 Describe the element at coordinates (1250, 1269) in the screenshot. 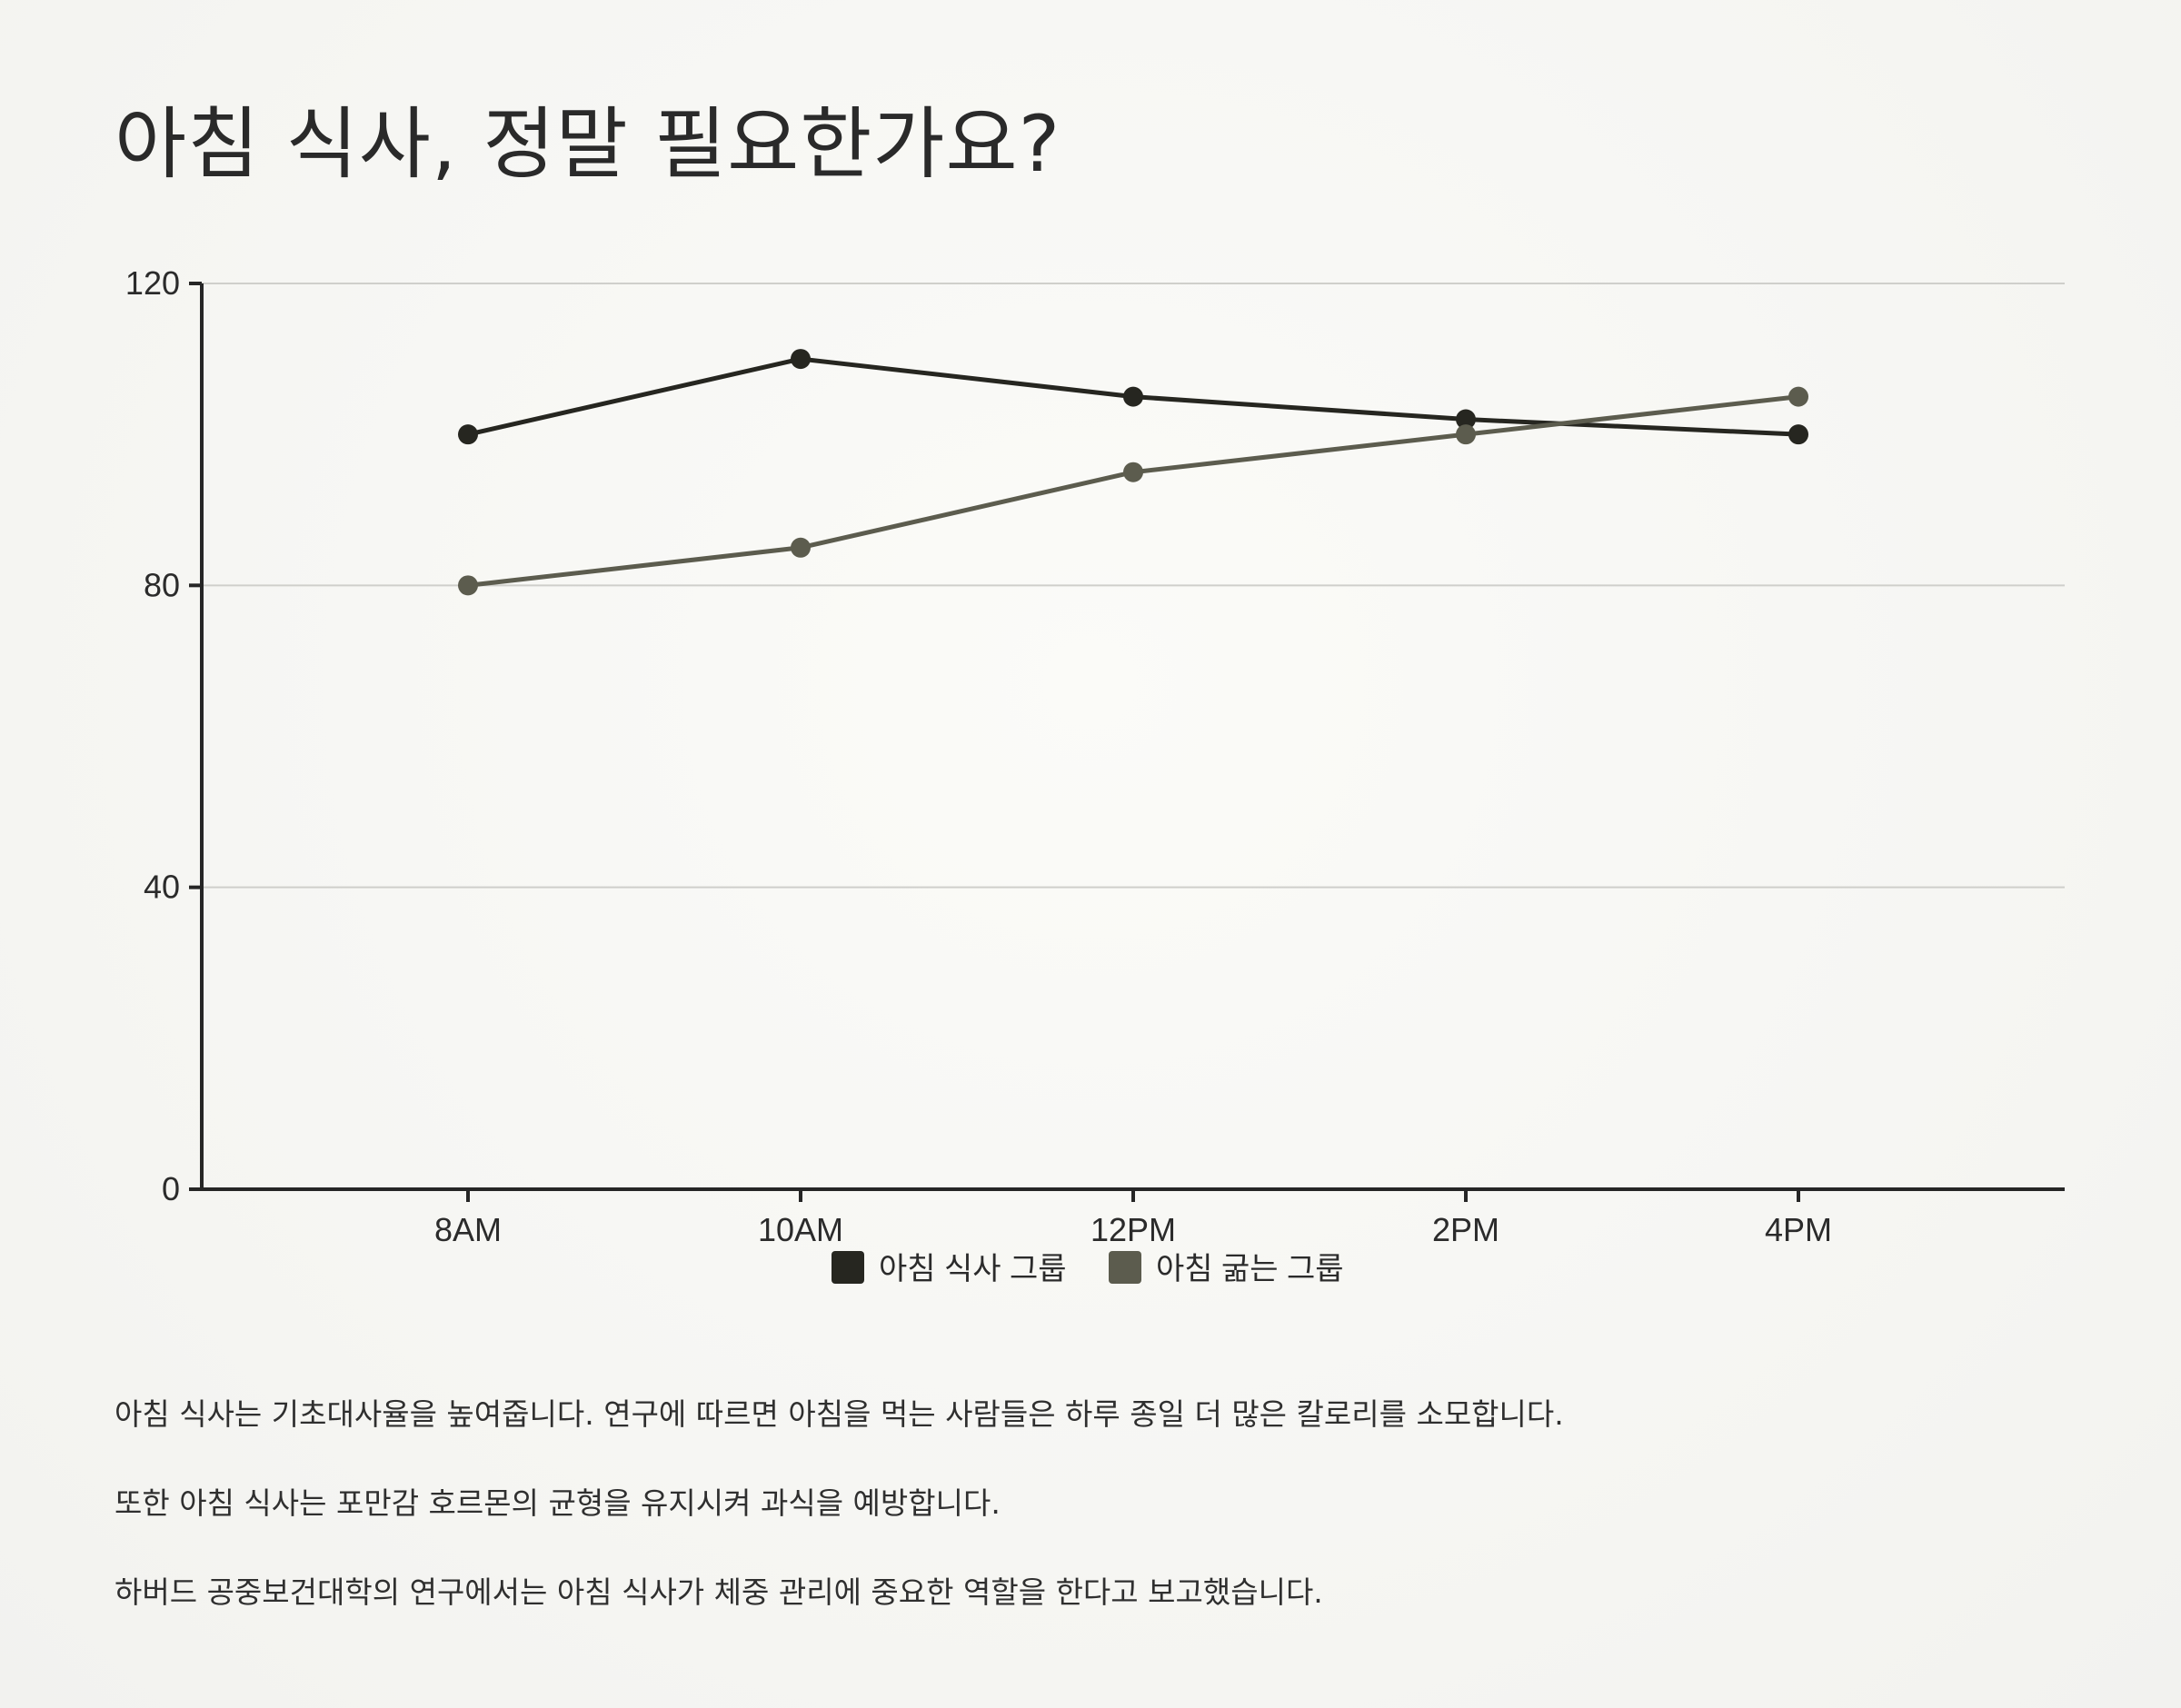

I see `legend-label-2: 아침 굶는 그룹` at that location.